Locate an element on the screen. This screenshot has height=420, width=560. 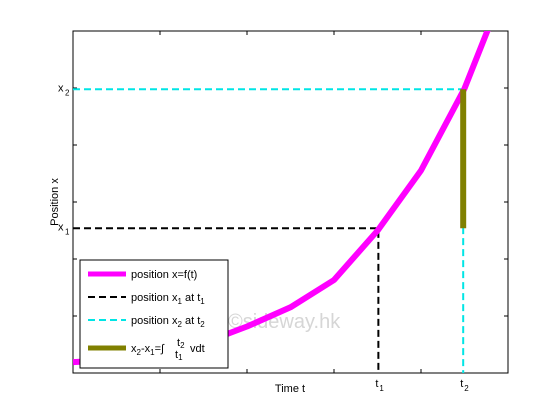
legend-entry-label: position x2 at t2 is located at coordinates (168, 322).